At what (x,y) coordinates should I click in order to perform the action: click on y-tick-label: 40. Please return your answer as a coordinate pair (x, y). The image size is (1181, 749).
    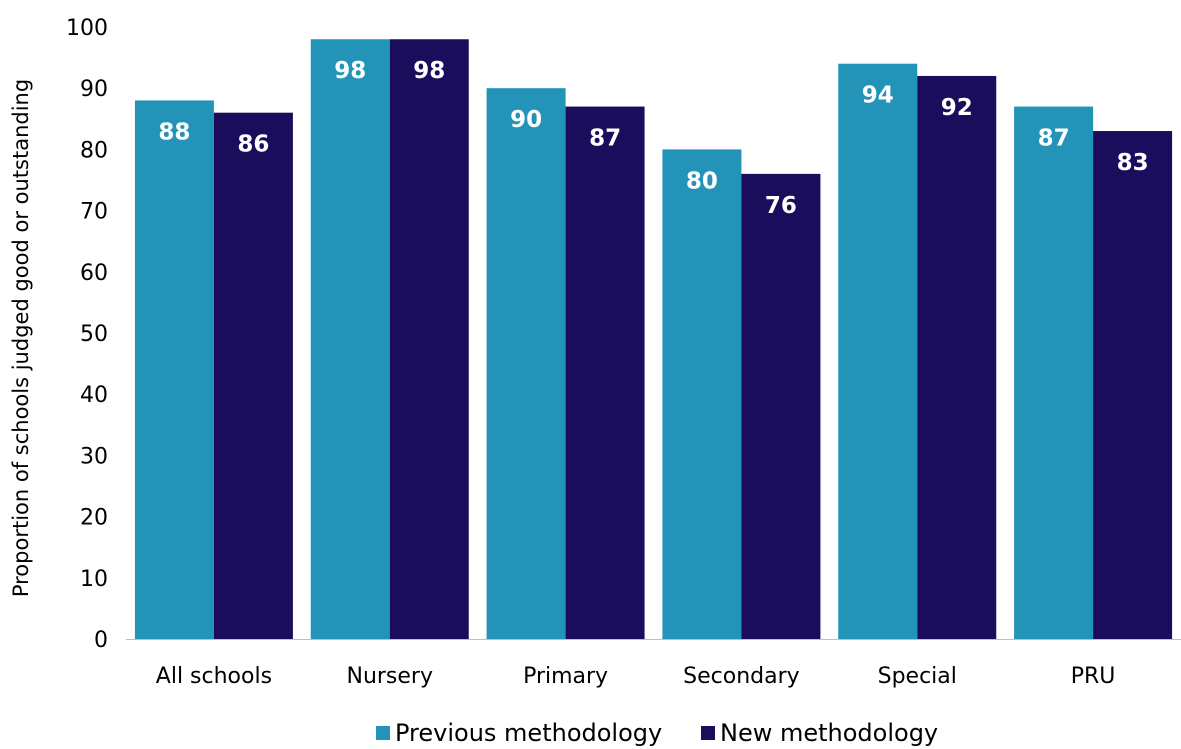
    Looking at the image, I should click on (94, 395).